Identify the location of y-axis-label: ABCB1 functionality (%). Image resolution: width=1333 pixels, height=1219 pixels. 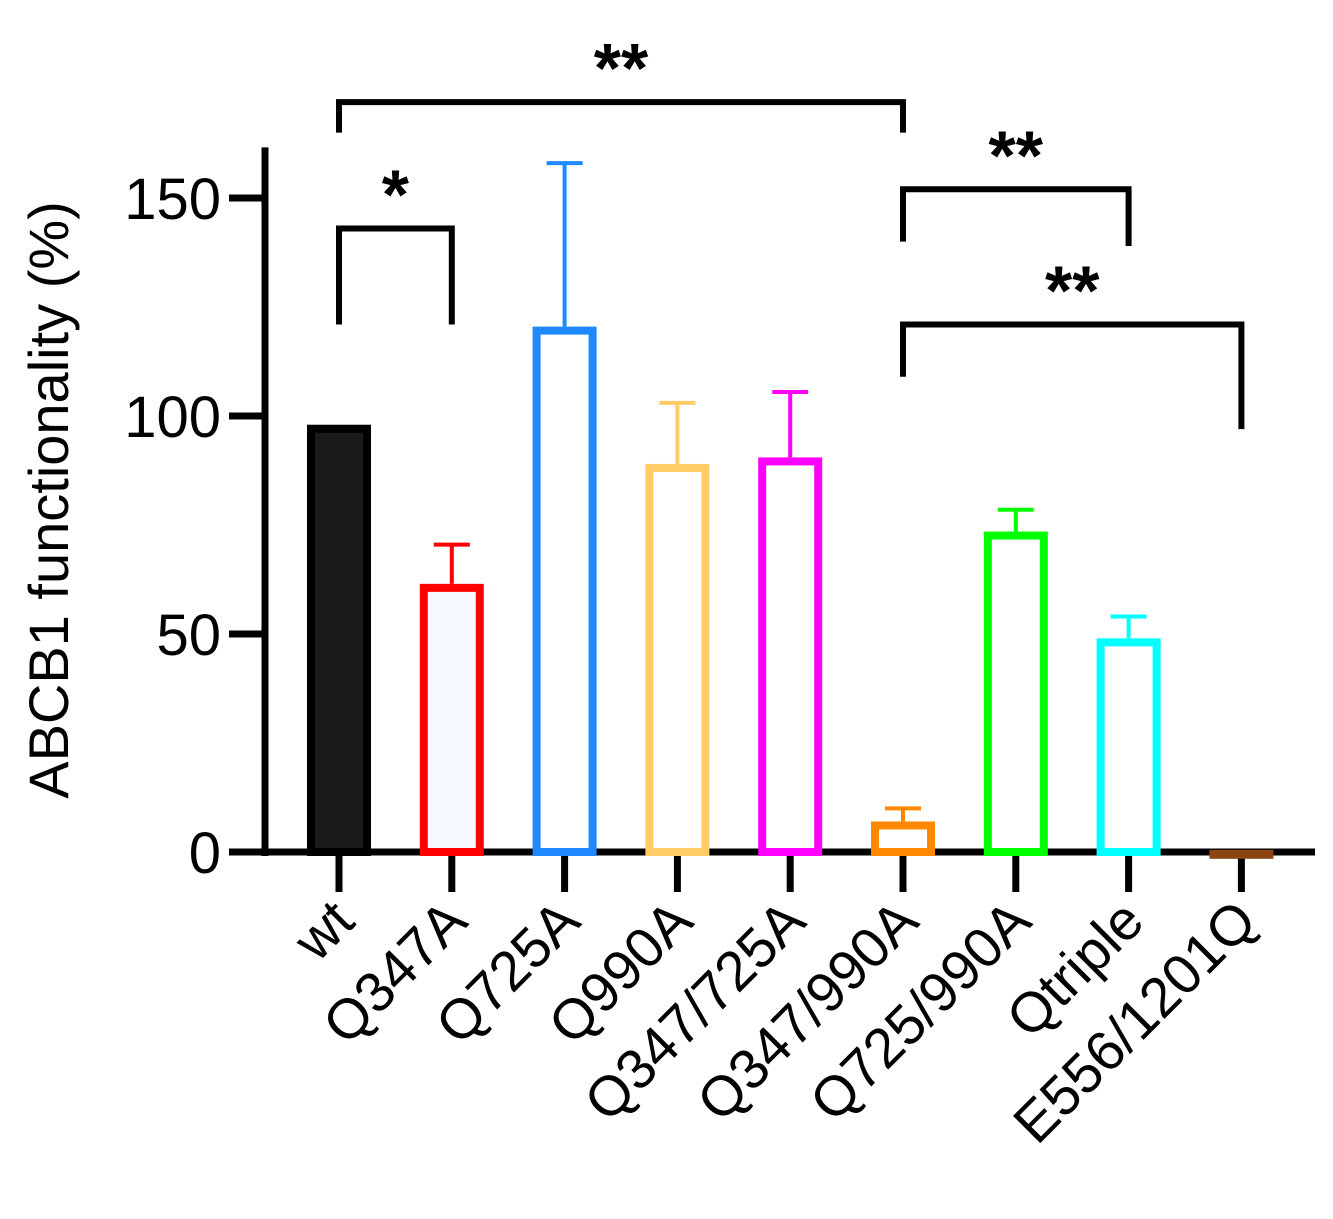
(48, 500).